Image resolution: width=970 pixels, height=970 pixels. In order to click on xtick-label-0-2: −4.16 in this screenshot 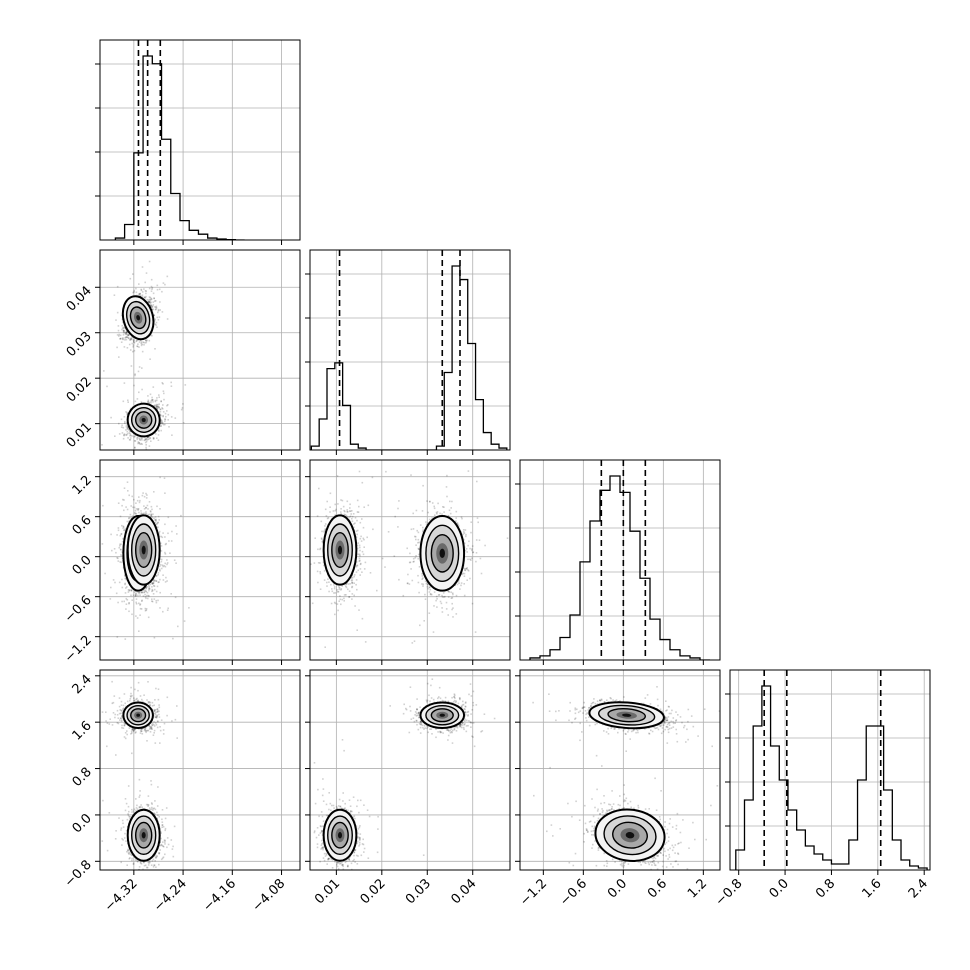, I will do `click(219, 895)`.